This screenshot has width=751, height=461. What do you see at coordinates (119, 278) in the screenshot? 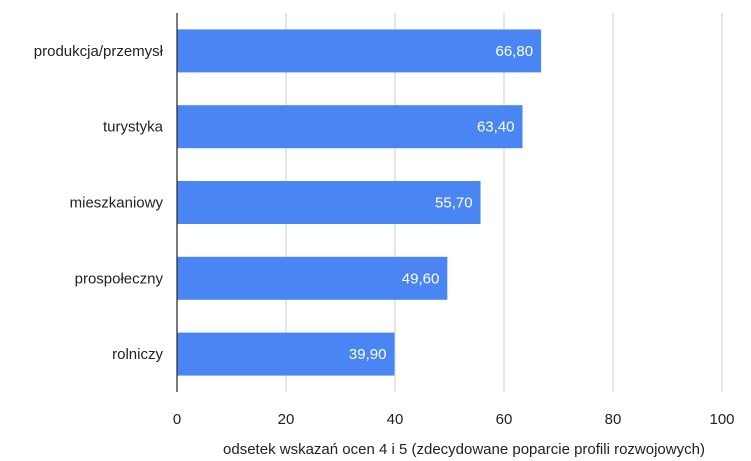
I see `category-label: prospołeczny` at bounding box center [119, 278].